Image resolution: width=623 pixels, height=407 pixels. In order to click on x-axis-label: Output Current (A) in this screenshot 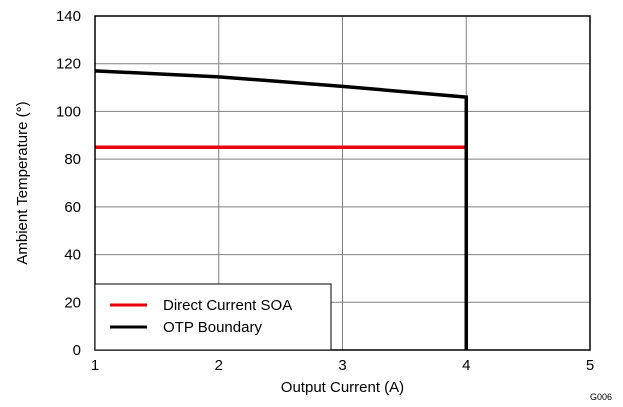, I will do `click(342, 387)`.